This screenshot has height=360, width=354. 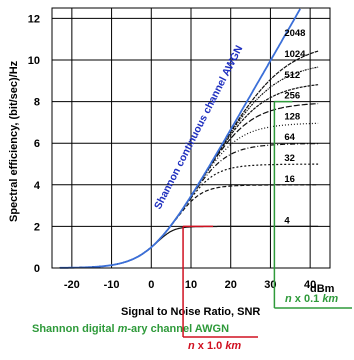 I want to click on annotation-red-label: n x 1.0 km, so click(x=214, y=346).